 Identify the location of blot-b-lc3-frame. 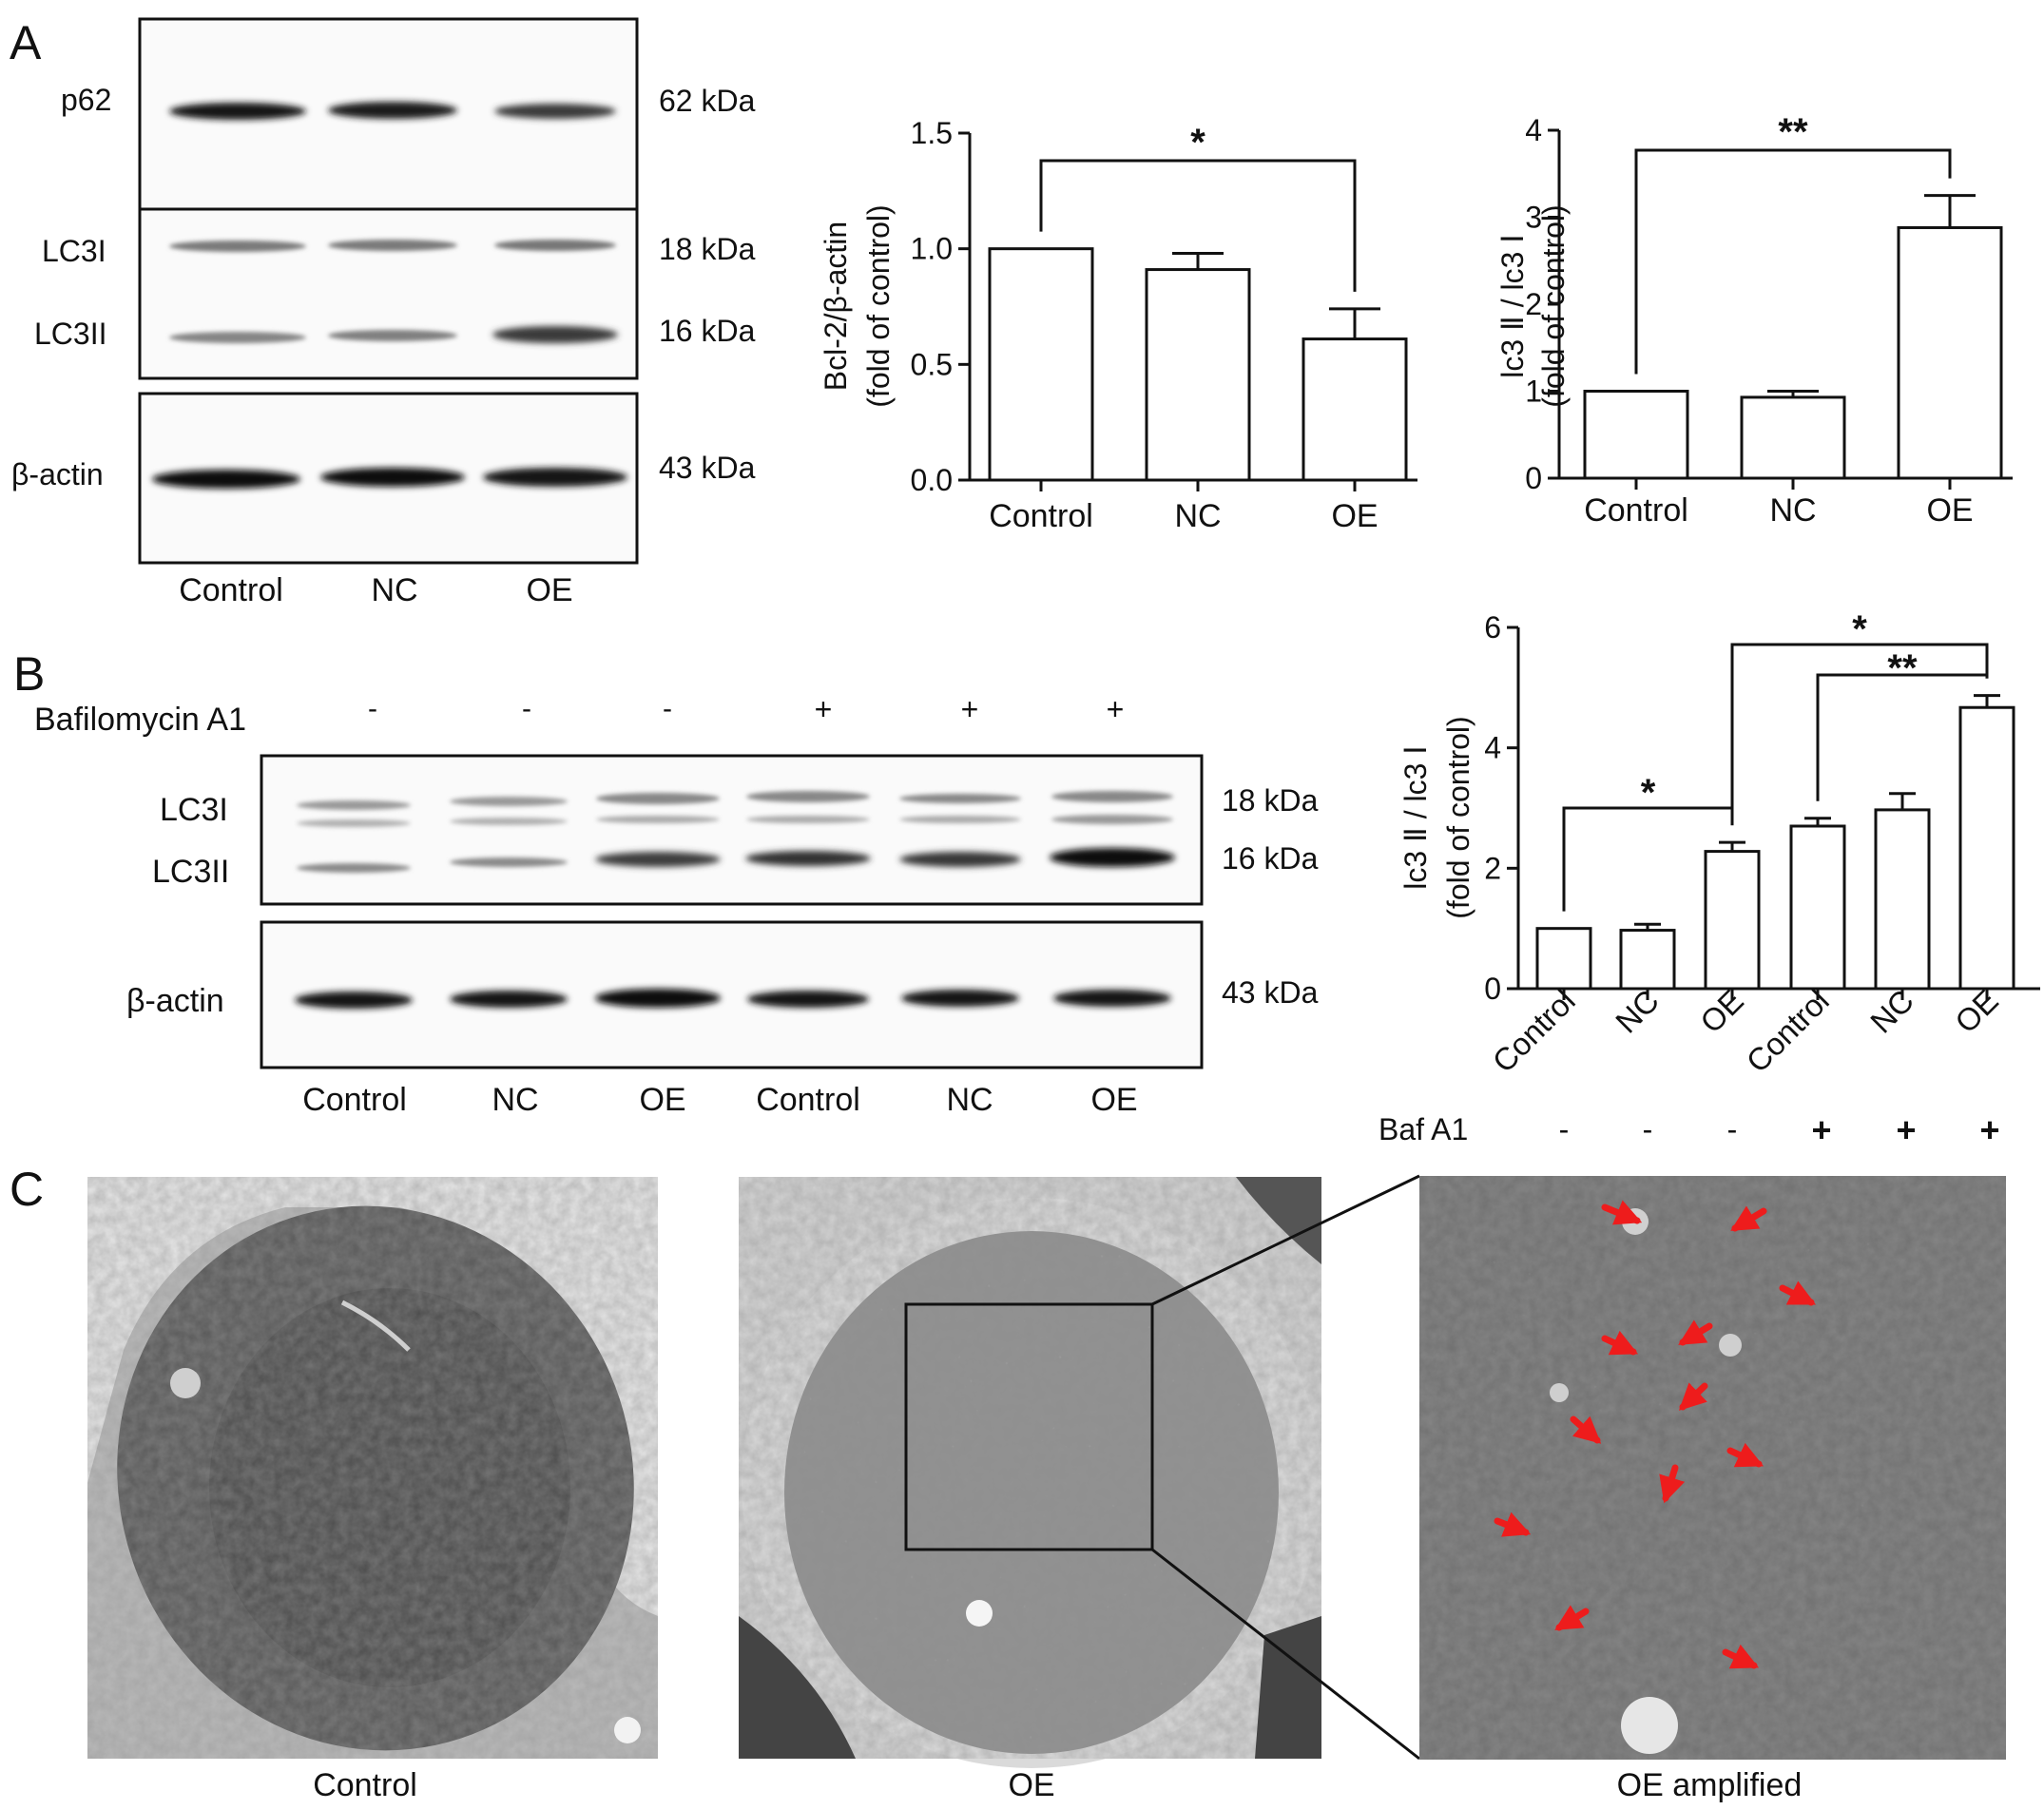
(732, 830).